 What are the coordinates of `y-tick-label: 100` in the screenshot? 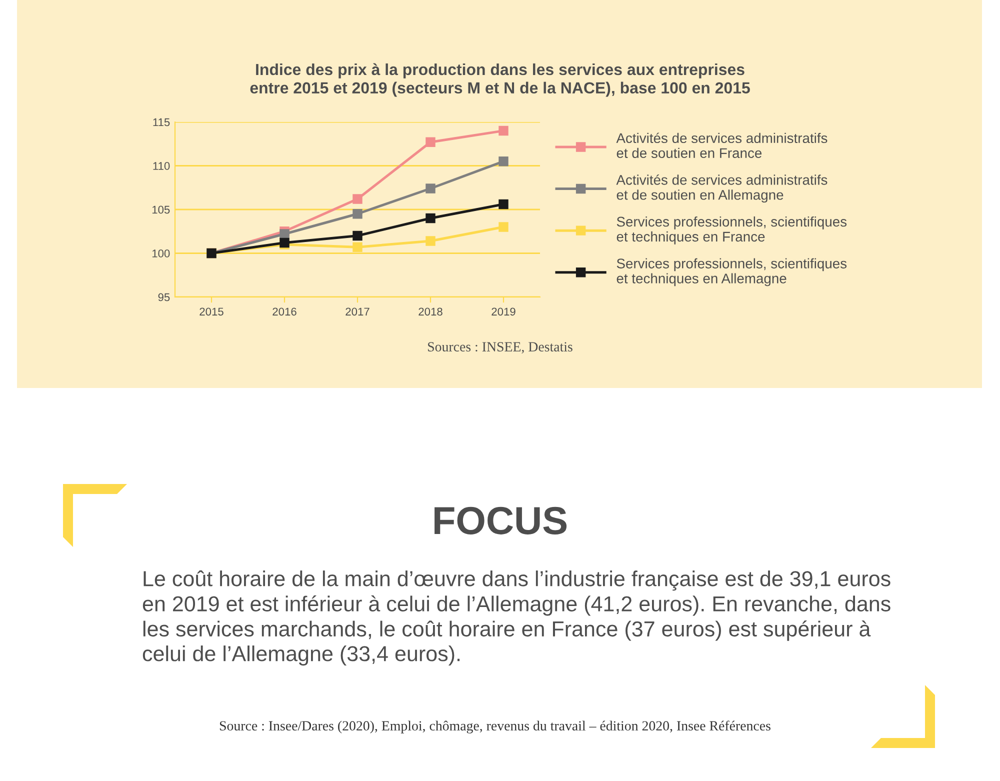 It's located at (161, 254).